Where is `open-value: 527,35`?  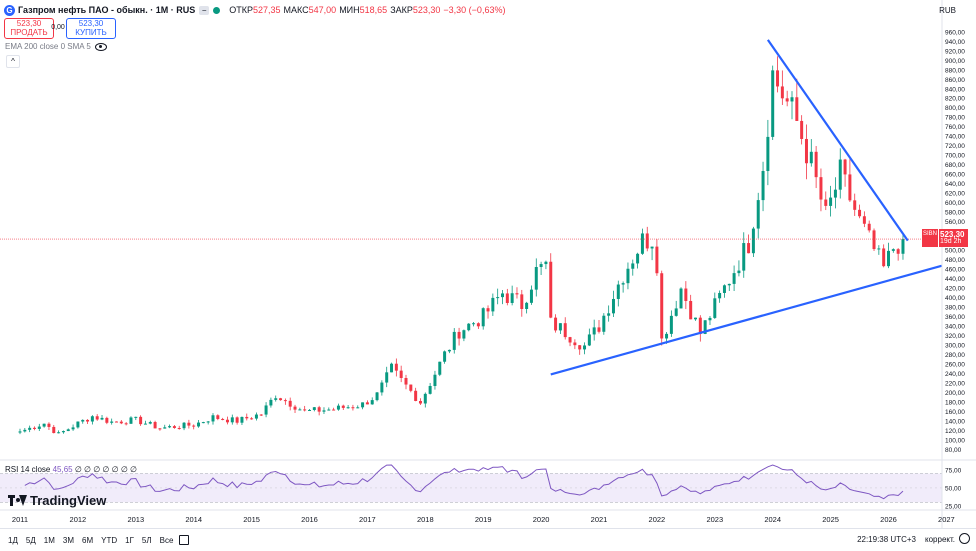
open-value: 527,35 is located at coordinates (266, 10).